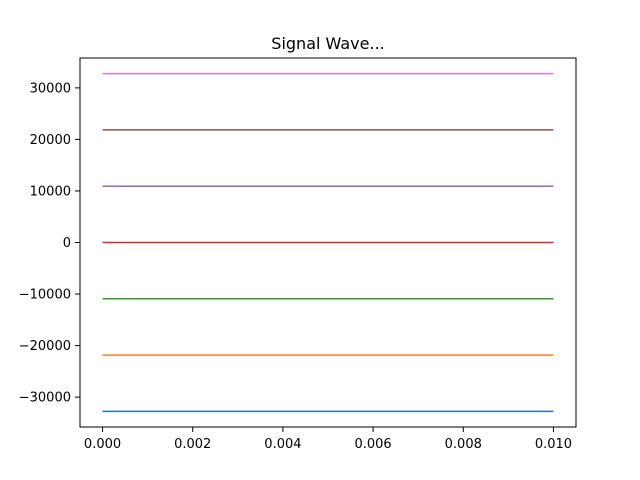  I want to click on x-tick-label-3: 0.006, so click(372, 444).